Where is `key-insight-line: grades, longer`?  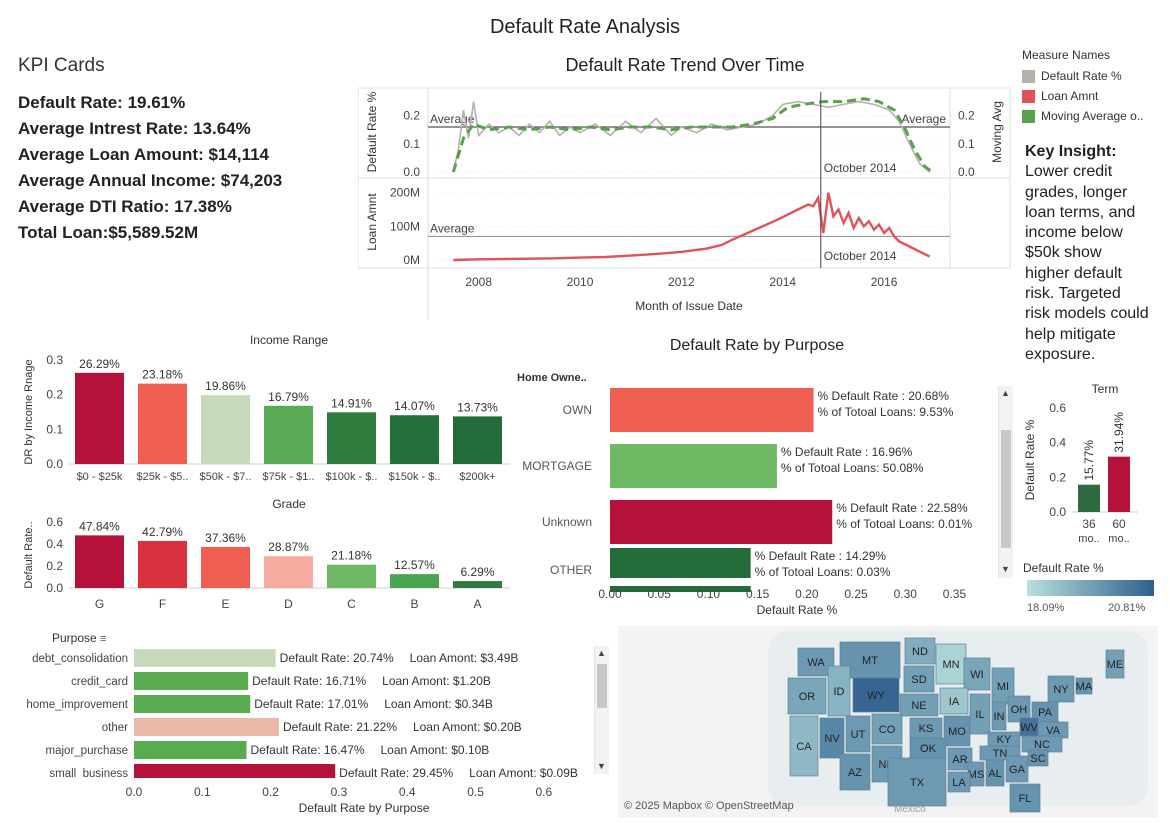 key-insight-line: grades, longer is located at coordinates (1076, 192).